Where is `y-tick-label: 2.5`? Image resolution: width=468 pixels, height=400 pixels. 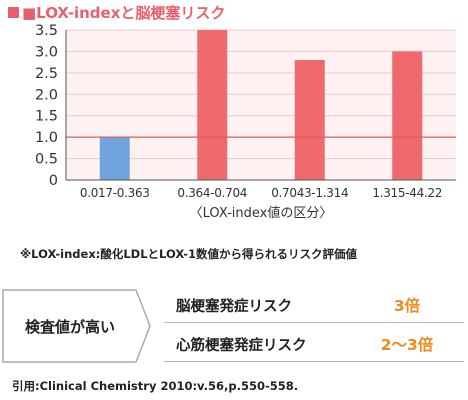
y-tick-label: 2.5 is located at coordinates (46, 74).